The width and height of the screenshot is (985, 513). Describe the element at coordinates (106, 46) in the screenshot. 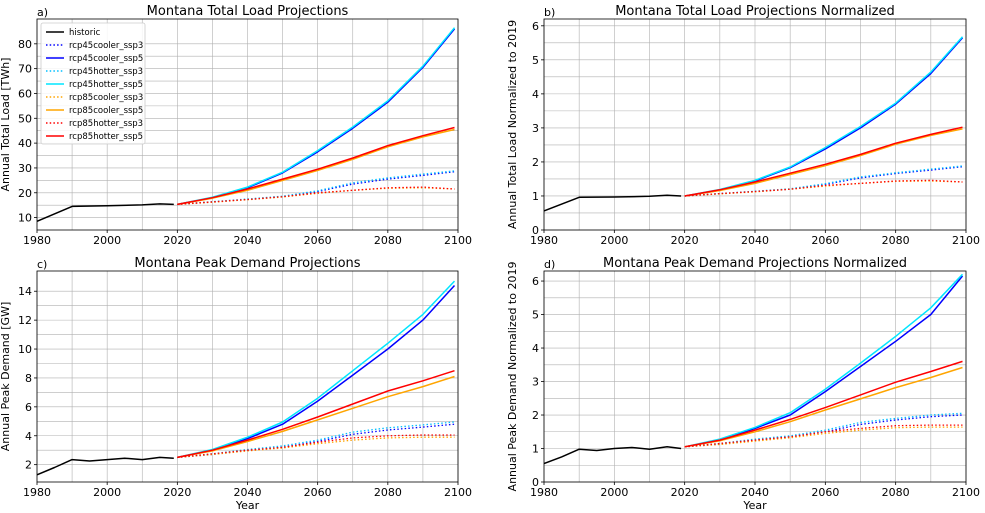

I see `legend-entry: rcp45cooler_ssp3` at that location.